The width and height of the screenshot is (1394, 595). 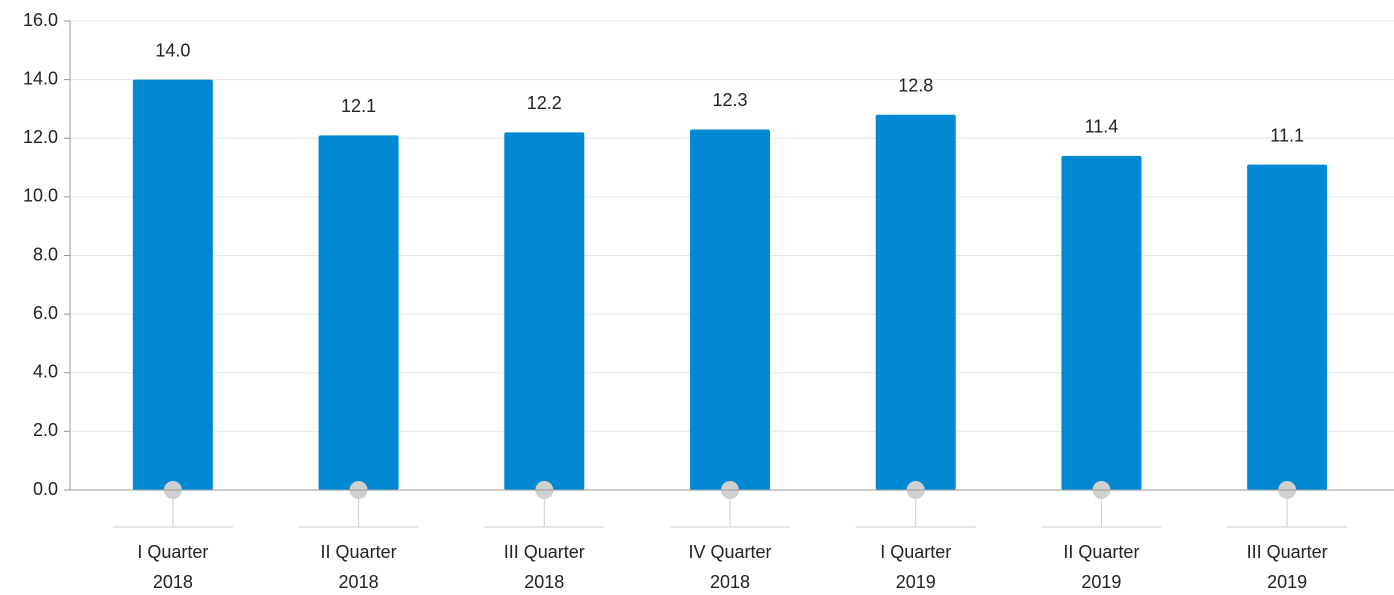 I want to click on data-label: 12.8, so click(x=915, y=86).